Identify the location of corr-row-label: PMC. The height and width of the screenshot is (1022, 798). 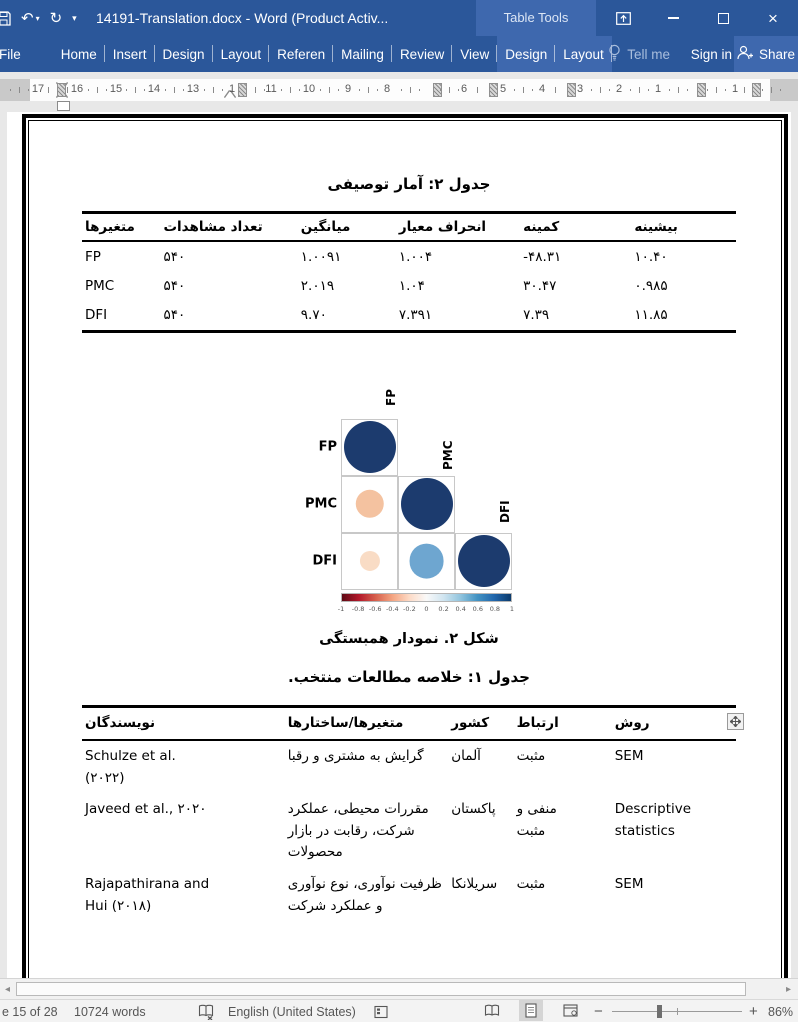
(320, 504).